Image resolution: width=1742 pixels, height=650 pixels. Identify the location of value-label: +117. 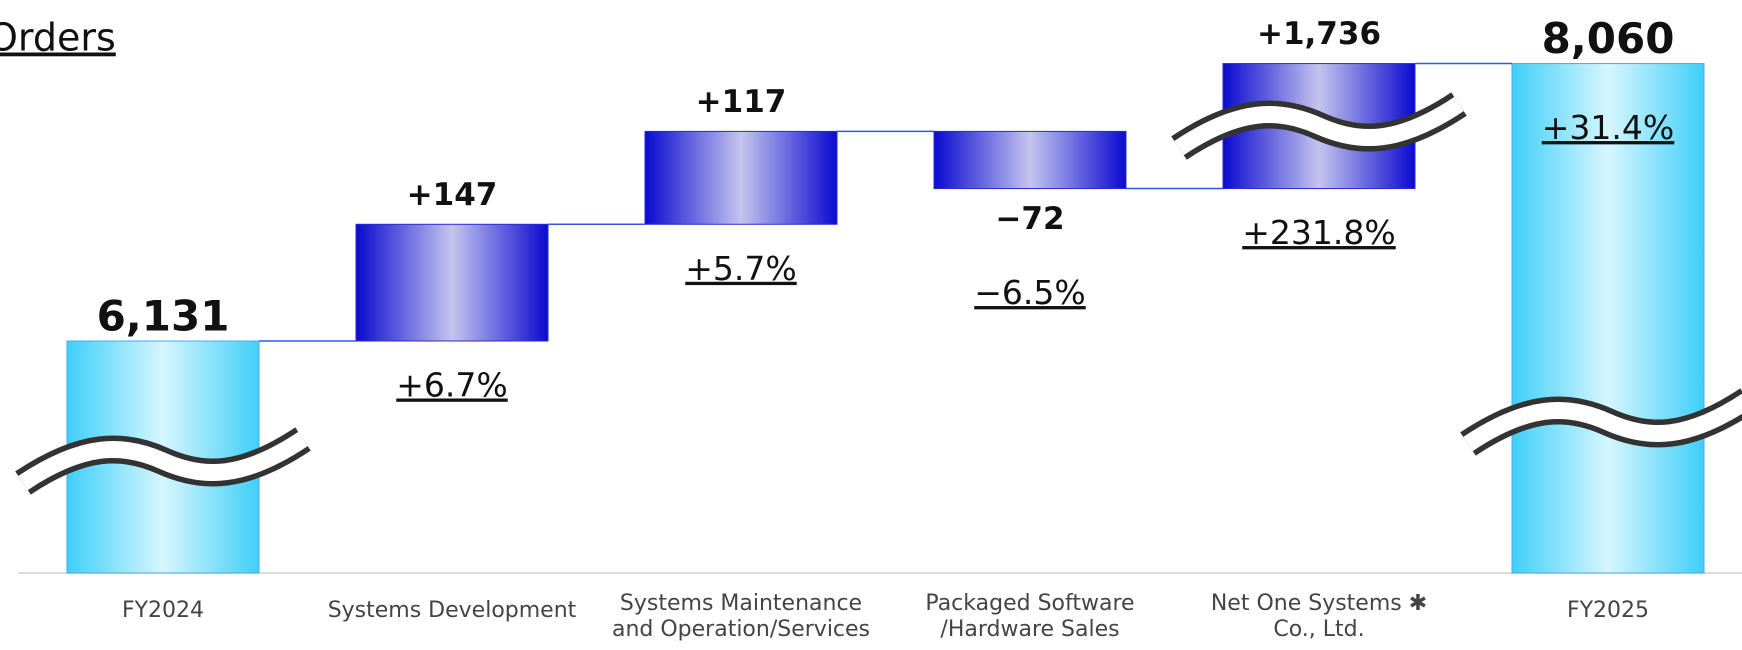
(741, 102).